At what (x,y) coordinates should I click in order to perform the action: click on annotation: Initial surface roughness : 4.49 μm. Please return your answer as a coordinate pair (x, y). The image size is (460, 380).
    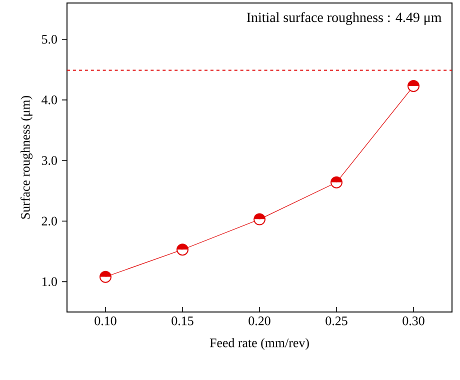
    Looking at the image, I should click on (344, 18).